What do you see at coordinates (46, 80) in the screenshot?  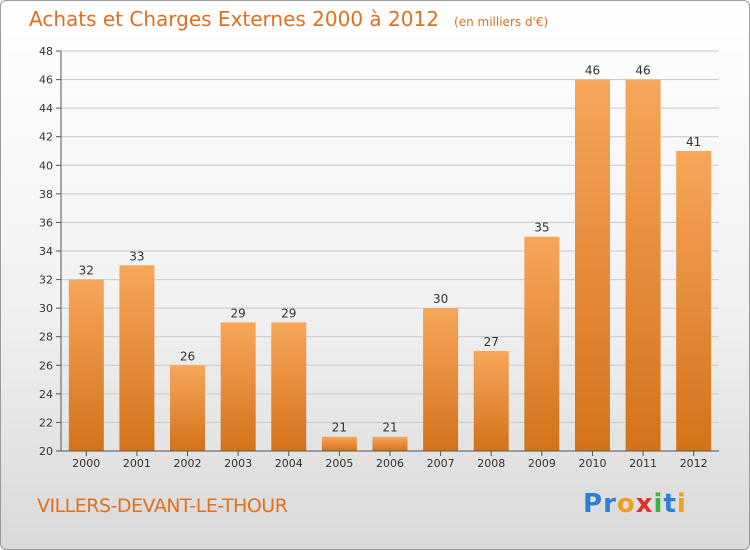 I see `y-tick-label: 46` at bounding box center [46, 80].